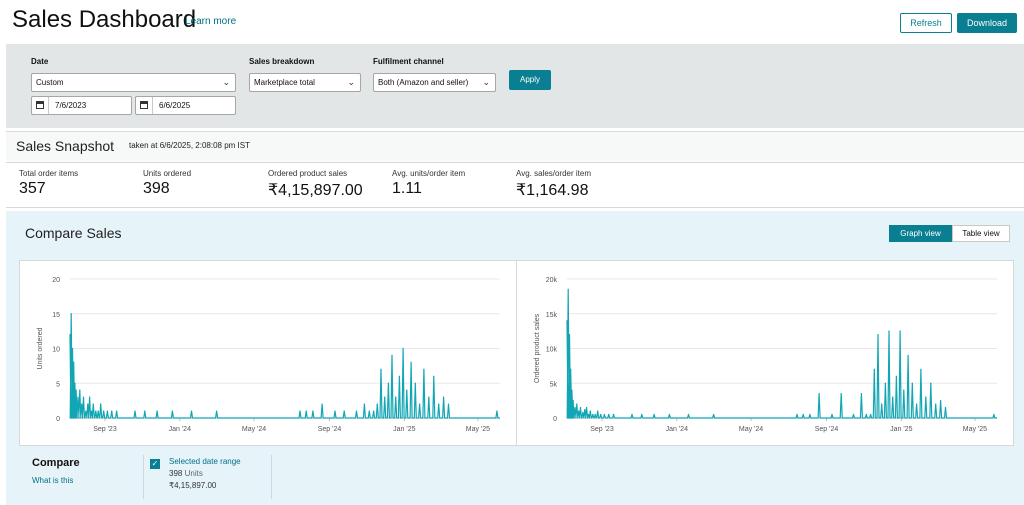 Image resolution: width=1024 pixels, height=505 pixels. What do you see at coordinates (407, 188) in the screenshot?
I see `metric-value: 1.11` at bounding box center [407, 188].